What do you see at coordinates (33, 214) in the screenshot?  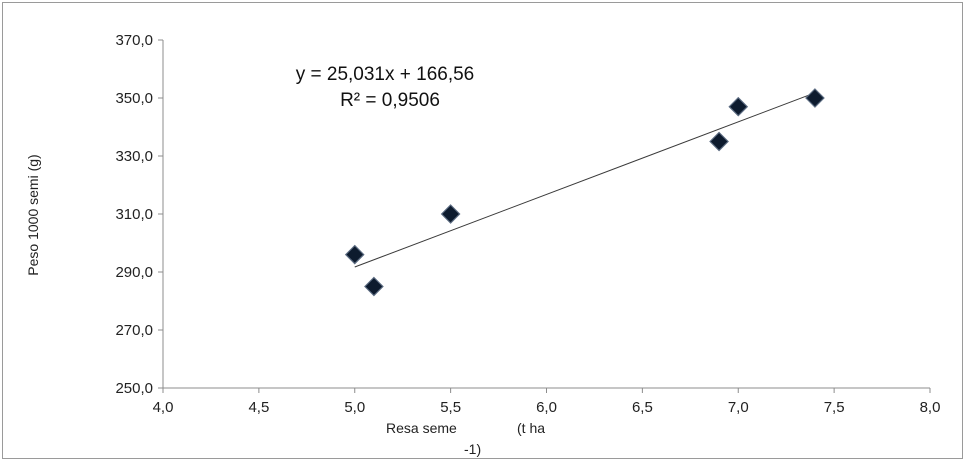 I see `y-axis-title: Peso 1000 semi (g)` at bounding box center [33, 214].